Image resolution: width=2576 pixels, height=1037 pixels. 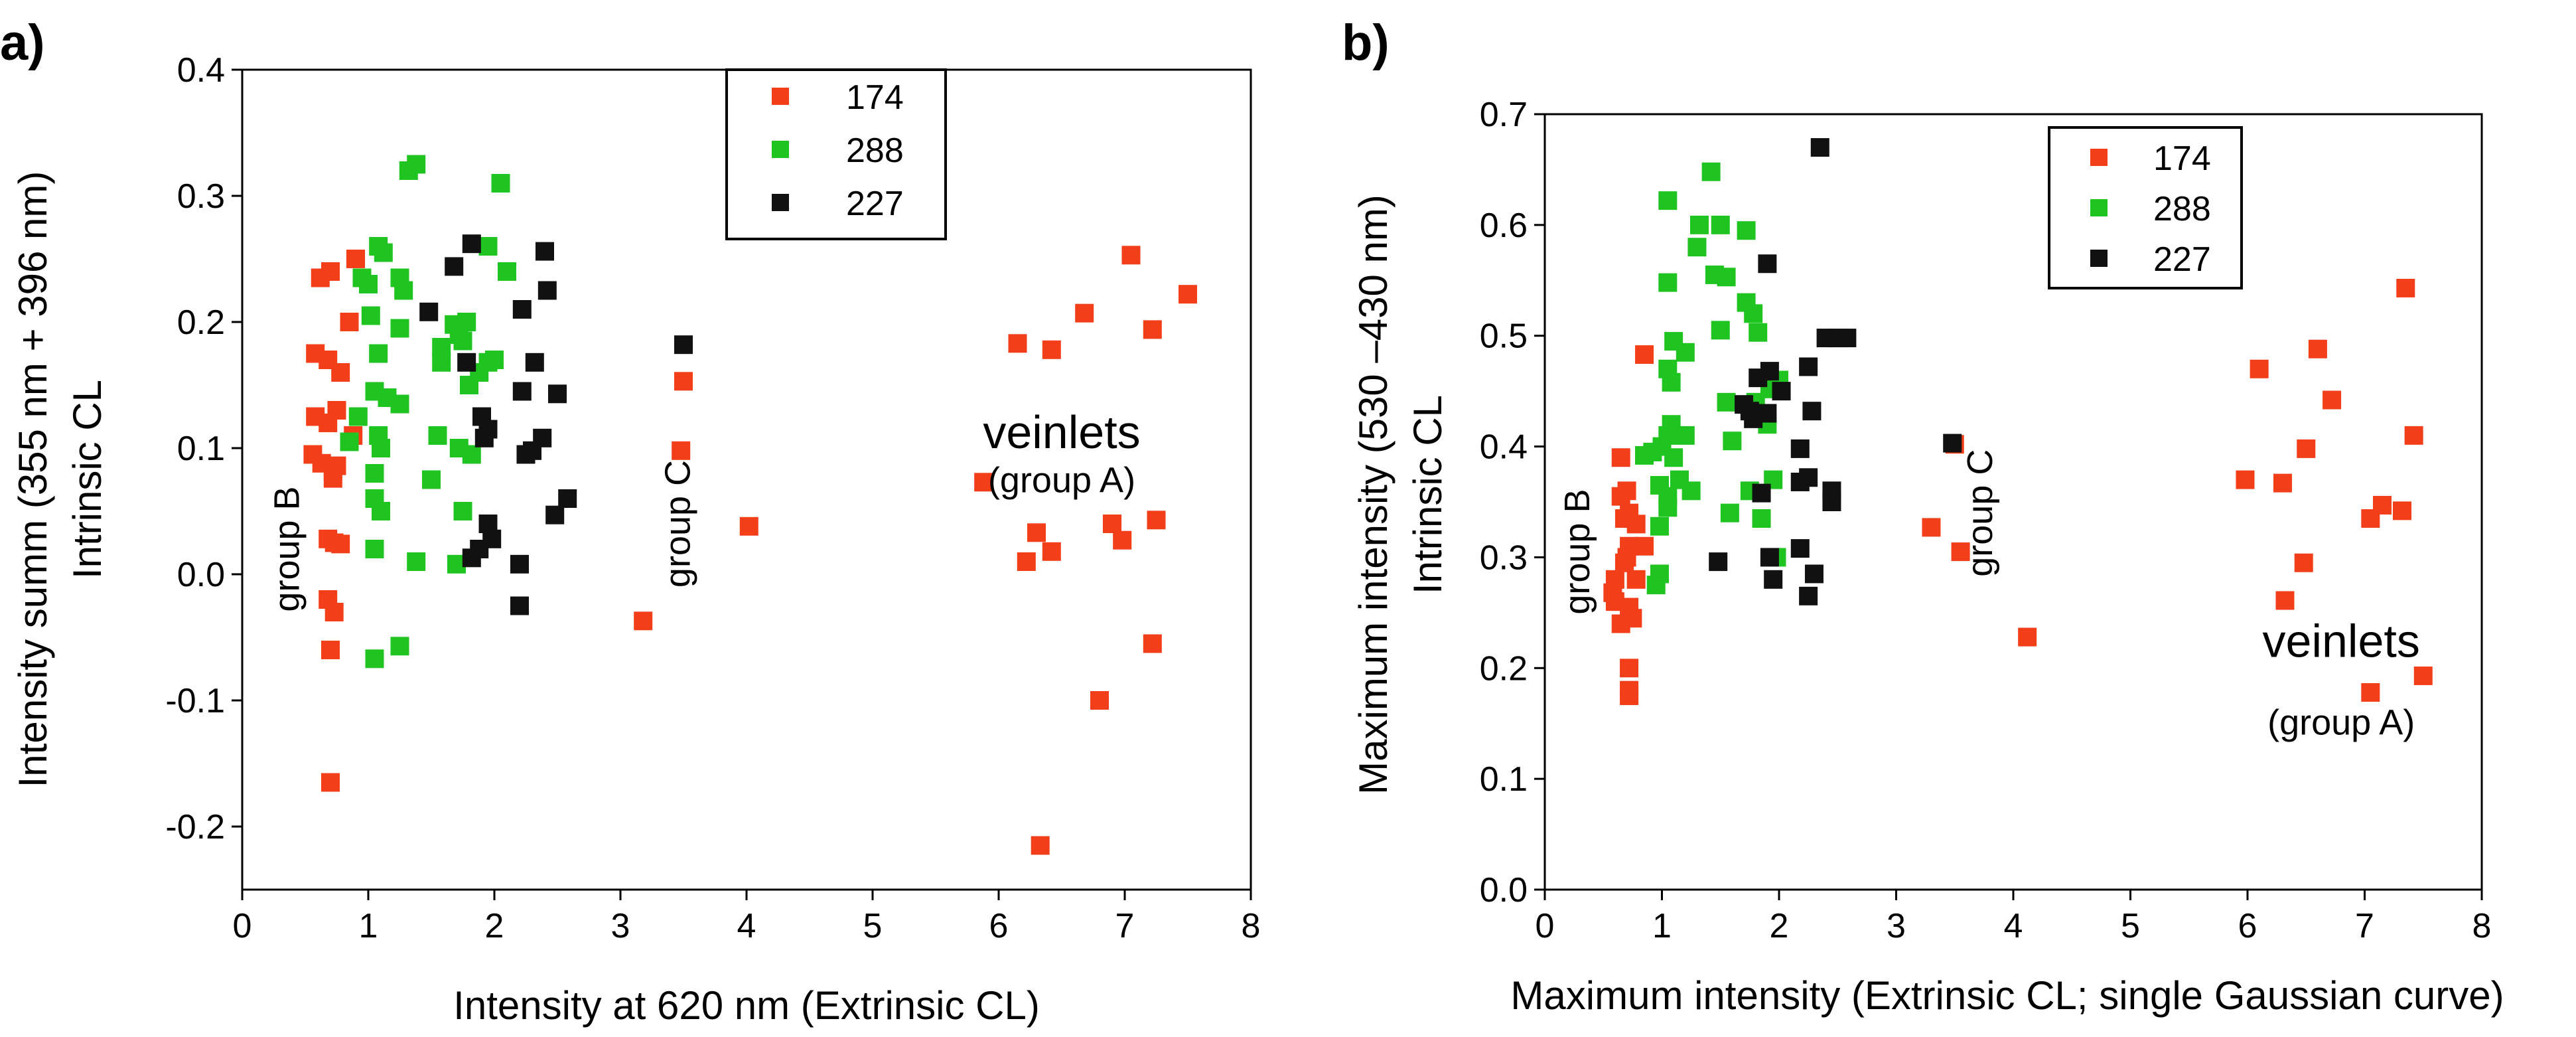 What do you see at coordinates (747, 1005) in the screenshot?
I see `x-axis-title: Intensity at 620 nm (Extrinsic CL)` at bounding box center [747, 1005].